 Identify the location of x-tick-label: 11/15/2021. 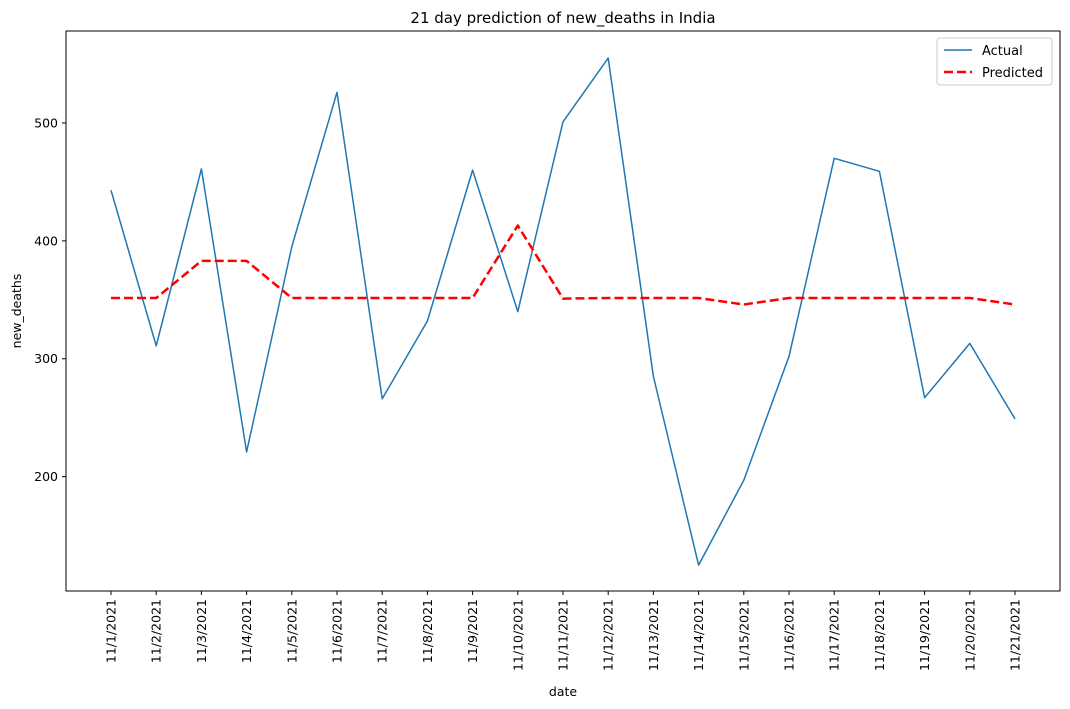
(743, 635).